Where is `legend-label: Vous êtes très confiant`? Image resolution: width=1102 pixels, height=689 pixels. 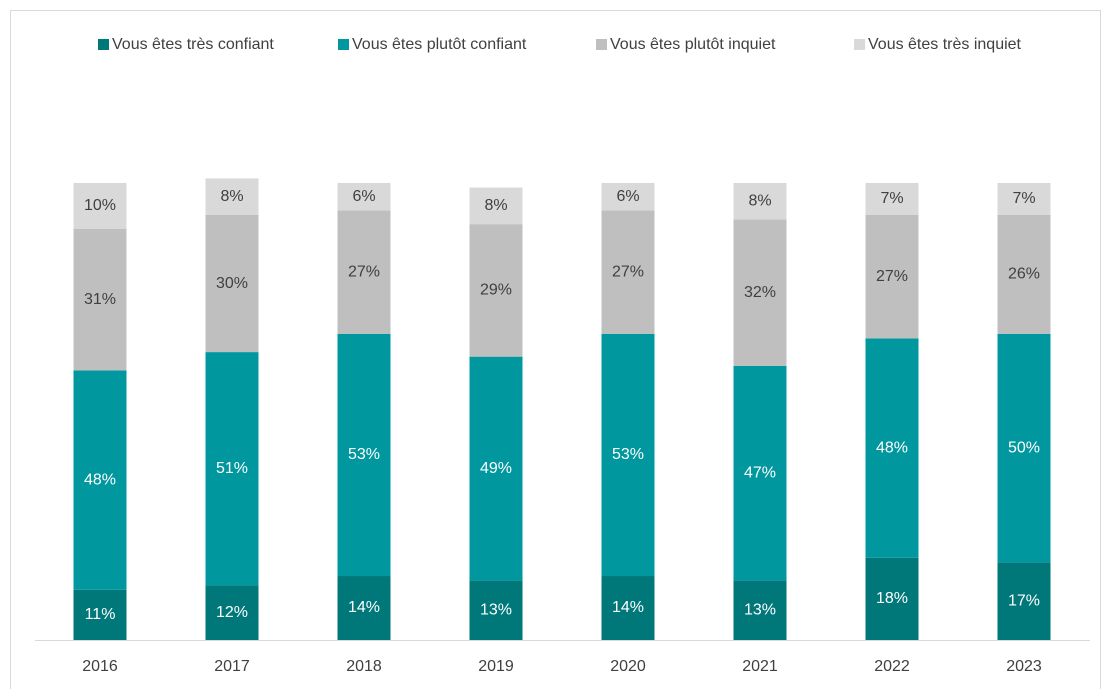 legend-label: Vous êtes très confiant is located at coordinates (193, 44).